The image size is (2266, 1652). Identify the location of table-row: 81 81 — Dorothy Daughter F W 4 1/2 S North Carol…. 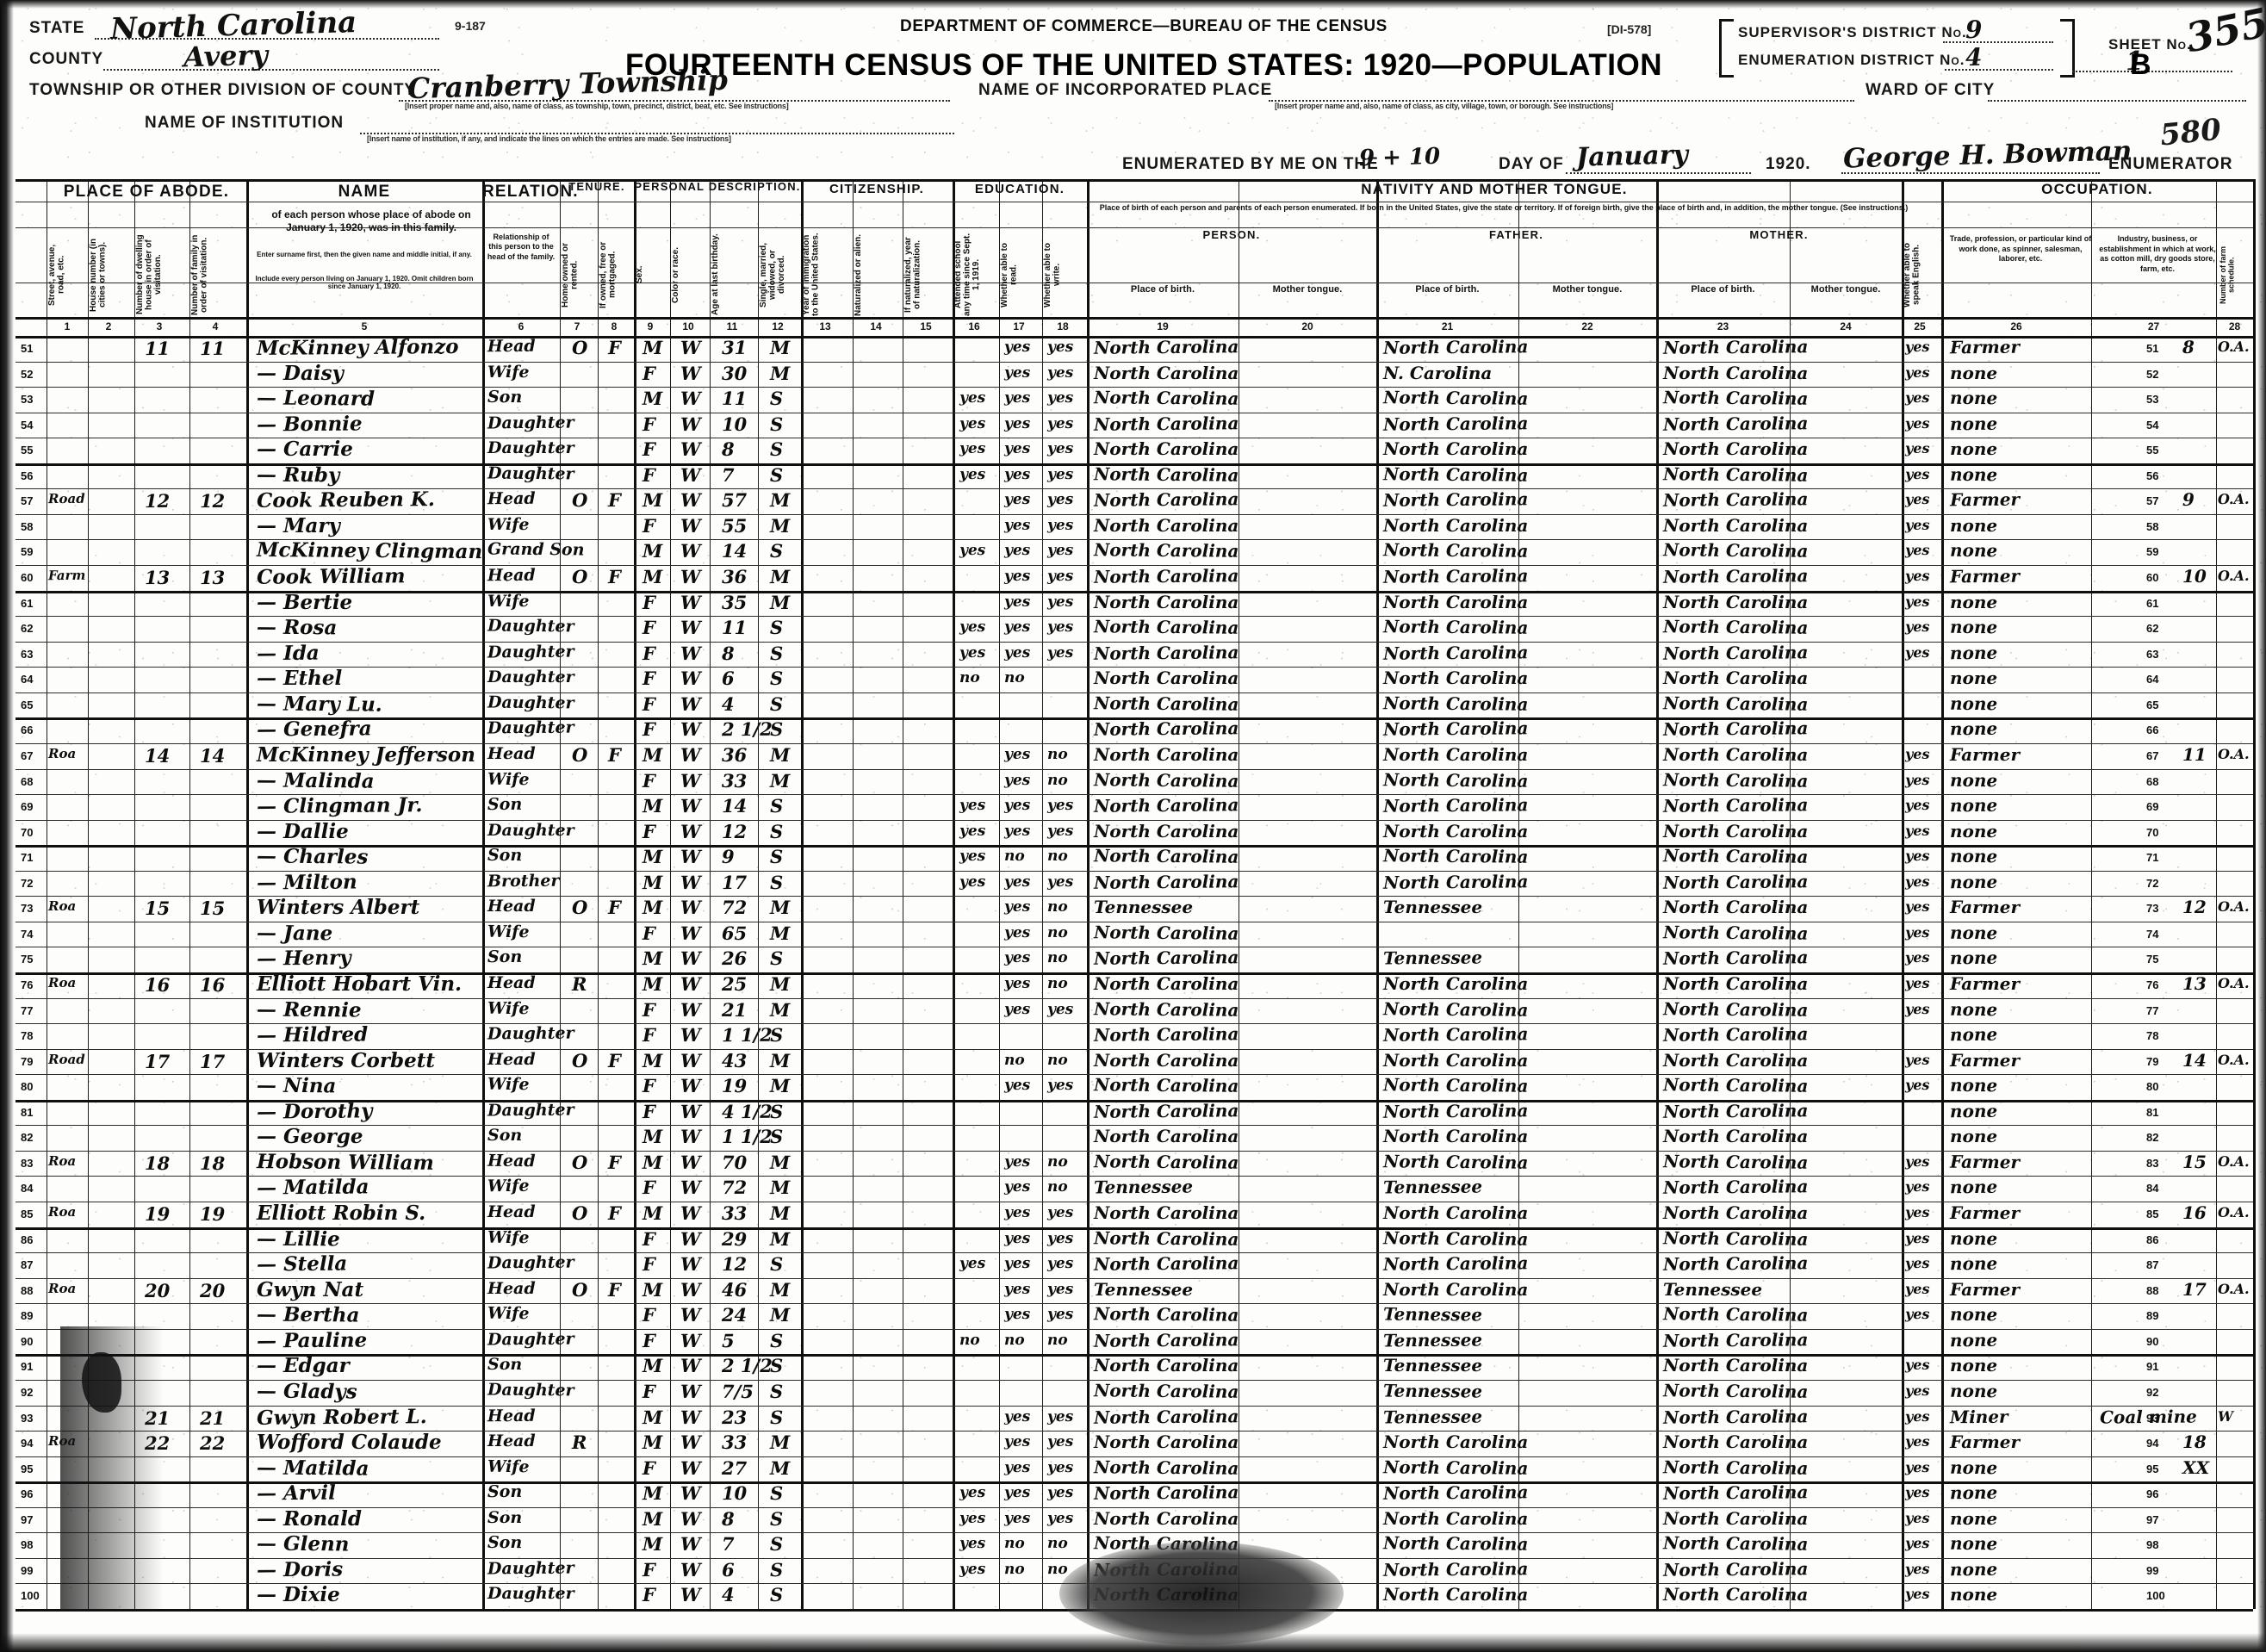
(1135, 1112).